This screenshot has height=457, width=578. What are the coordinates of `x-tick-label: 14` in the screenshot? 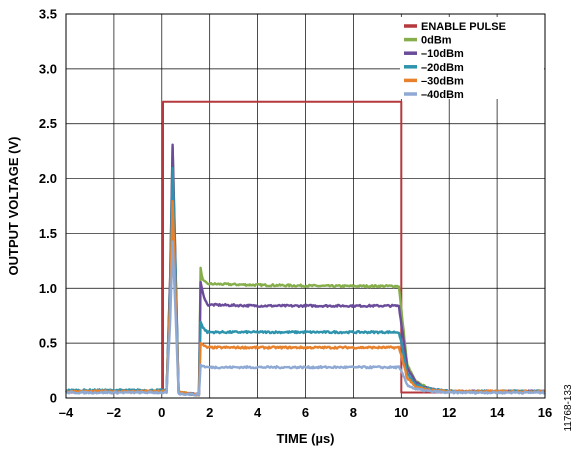 It's located at (497, 412).